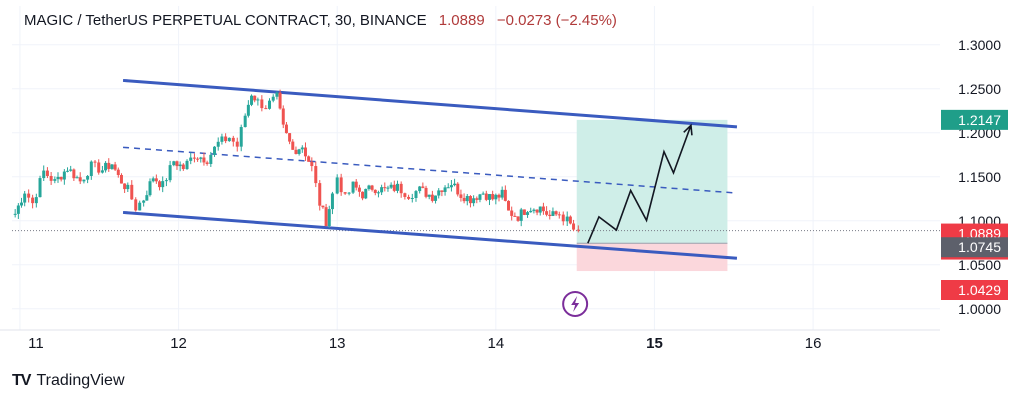  What do you see at coordinates (979, 290) in the screenshot?
I see `price-badge-label-stop: 1.0429` at bounding box center [979, 290].